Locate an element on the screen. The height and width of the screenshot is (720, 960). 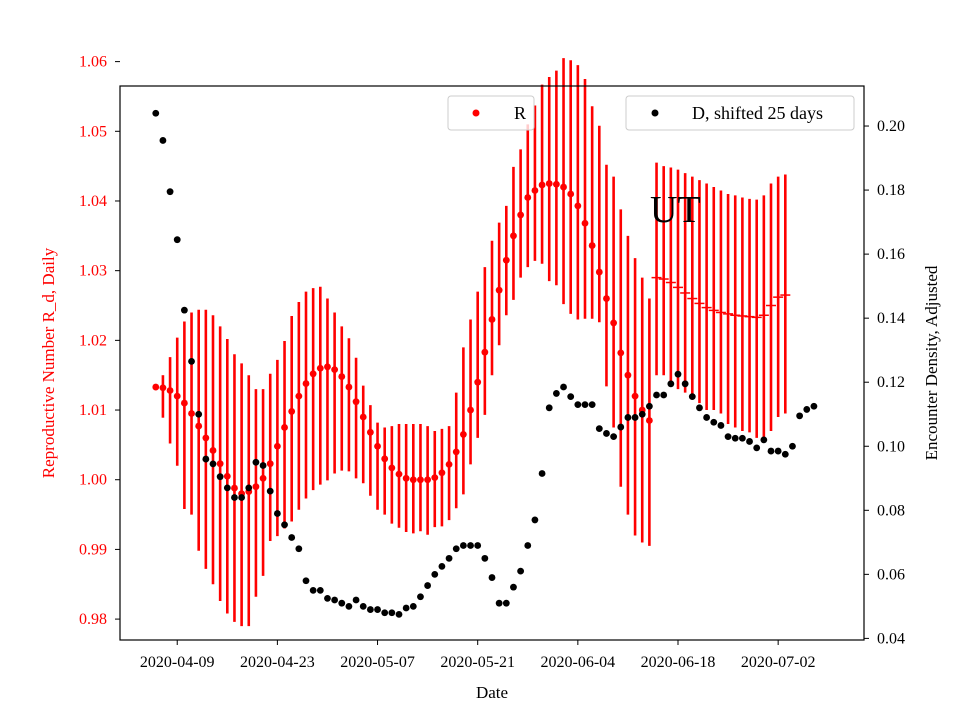
x-tick-label: 2020-06-04 is located at coordinates (578, 662).